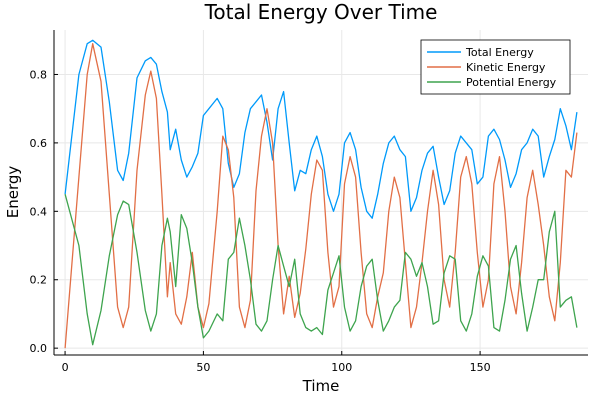  Describe the element at coordinates (39, 348) in the screenshot. I see `y-tick-label-0: 0.0` at that location.